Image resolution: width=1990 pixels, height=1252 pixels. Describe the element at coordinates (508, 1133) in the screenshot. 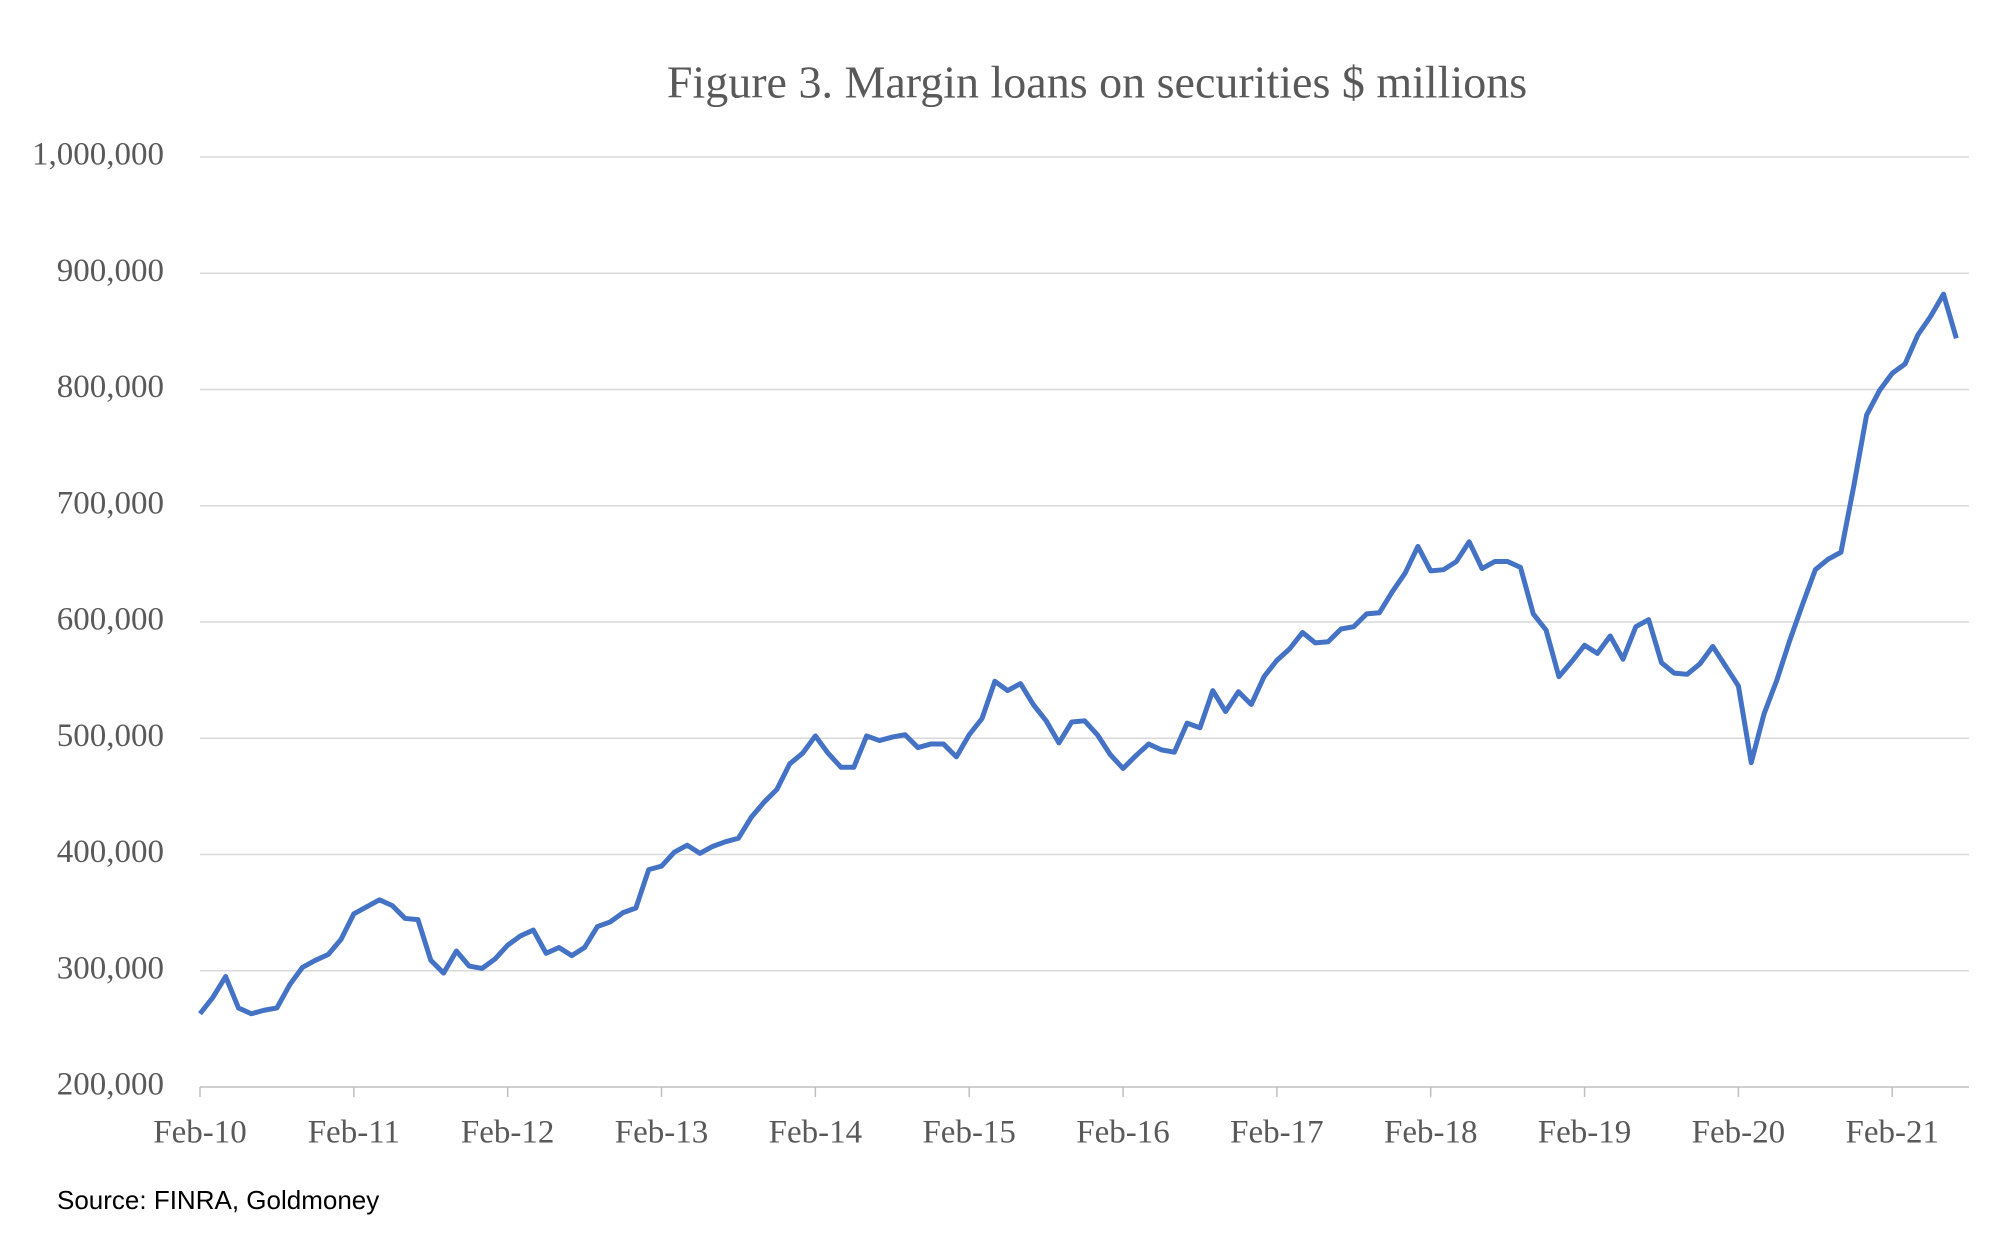

I see `x-tick-label: Feb-12` at that location.